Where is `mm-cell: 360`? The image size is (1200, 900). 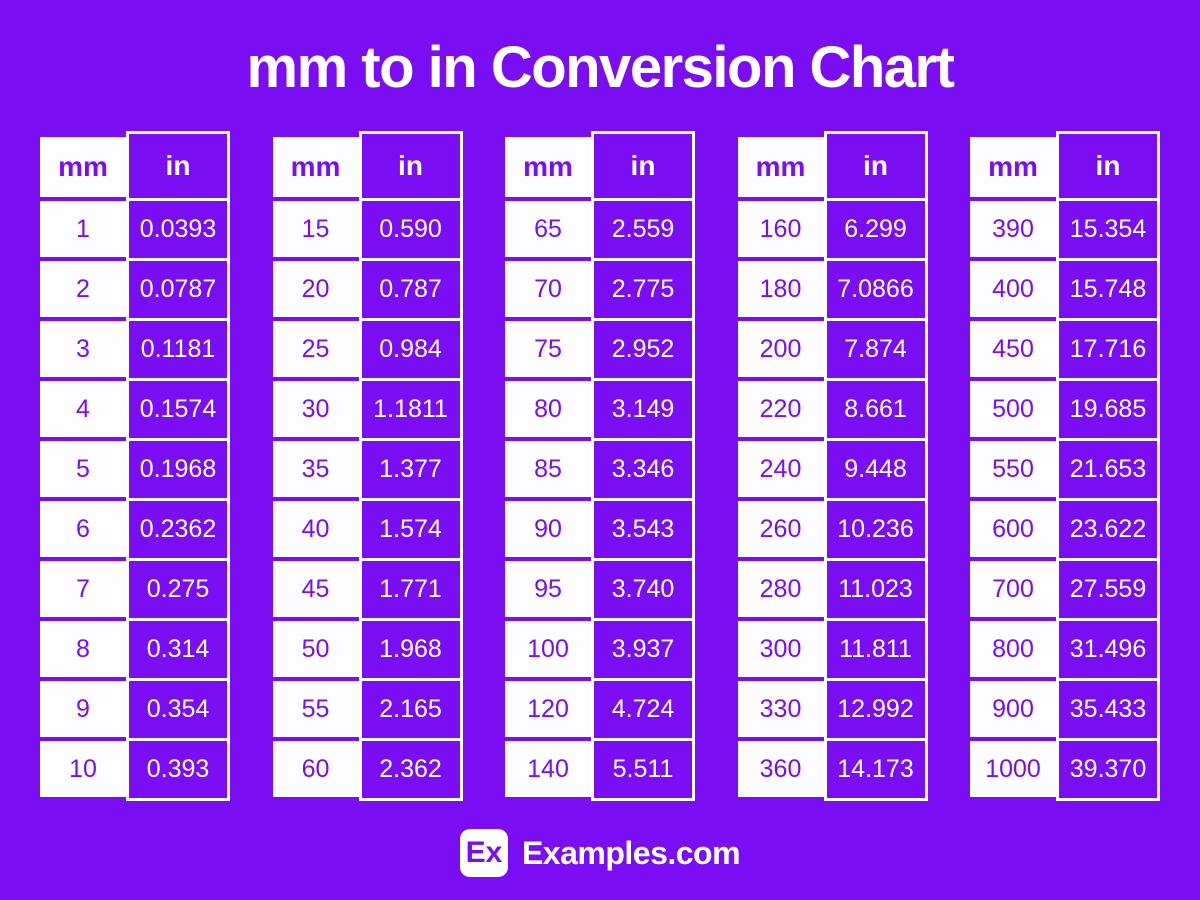
mm-cell: 360 is located at coordinates (780, 769).